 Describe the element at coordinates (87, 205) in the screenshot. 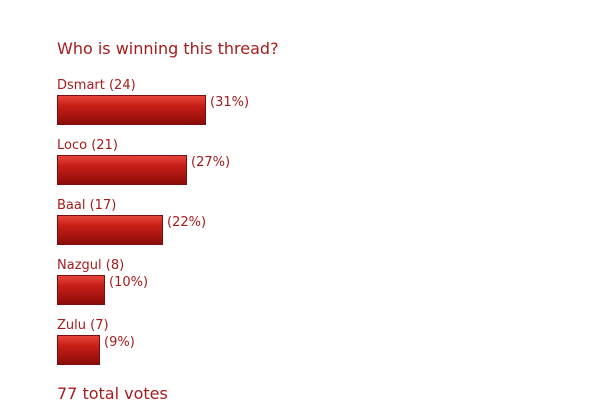

I see `option-label: Baal (17)` at that location.